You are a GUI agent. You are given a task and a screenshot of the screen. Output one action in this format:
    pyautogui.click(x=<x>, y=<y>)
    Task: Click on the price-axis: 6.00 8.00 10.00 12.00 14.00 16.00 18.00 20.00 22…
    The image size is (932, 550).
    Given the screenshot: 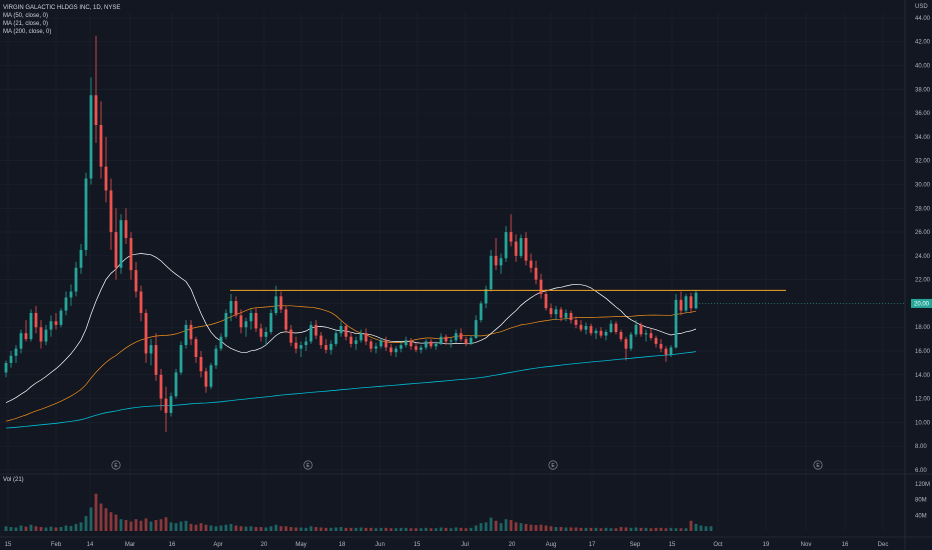 What is the action you would take?
    pyautogui.click(x=923, y=245)
    